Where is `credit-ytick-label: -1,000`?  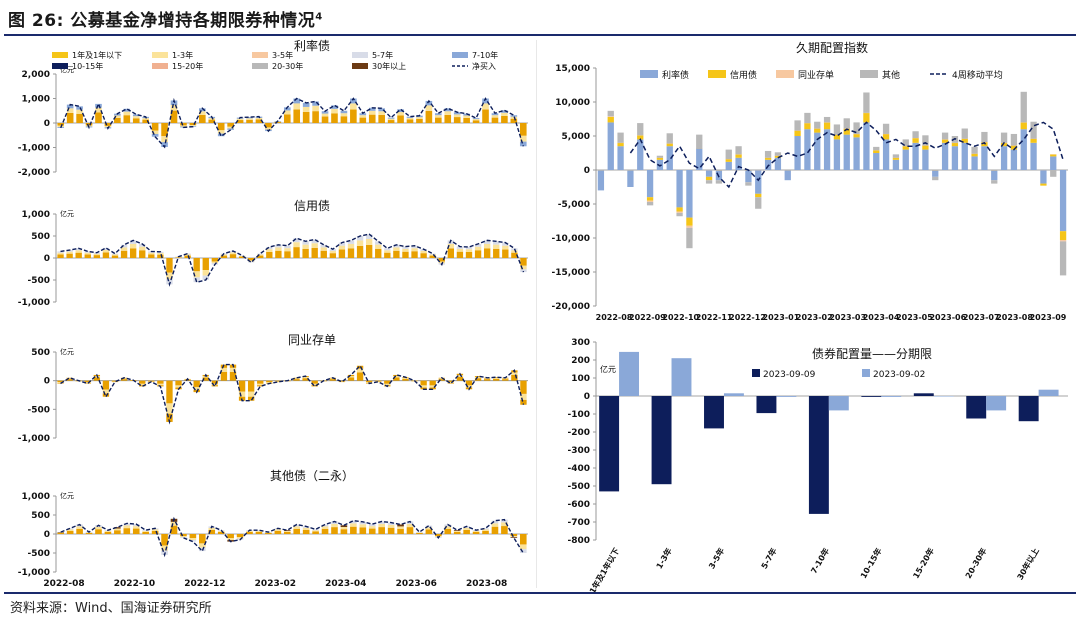
credit-ytick-label: -1,000 is located at coordinates (34, 303).